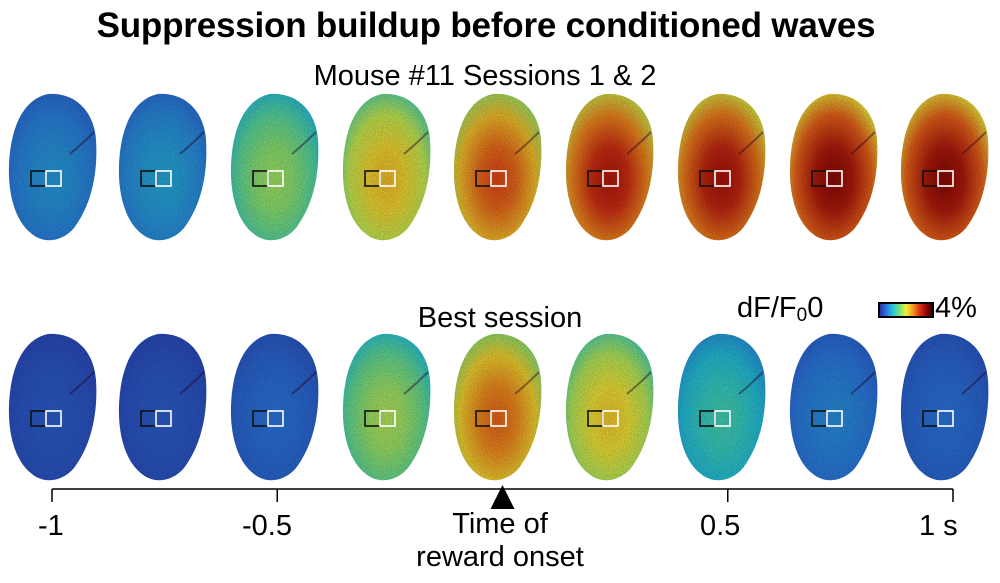 Image resolution: width=1000 pixels, height=583 pixels. What do you see at coordinates (720, 526) in the screenshot?
I see `tick-label-0-5: 0.5` at bounding box center [720, 526].